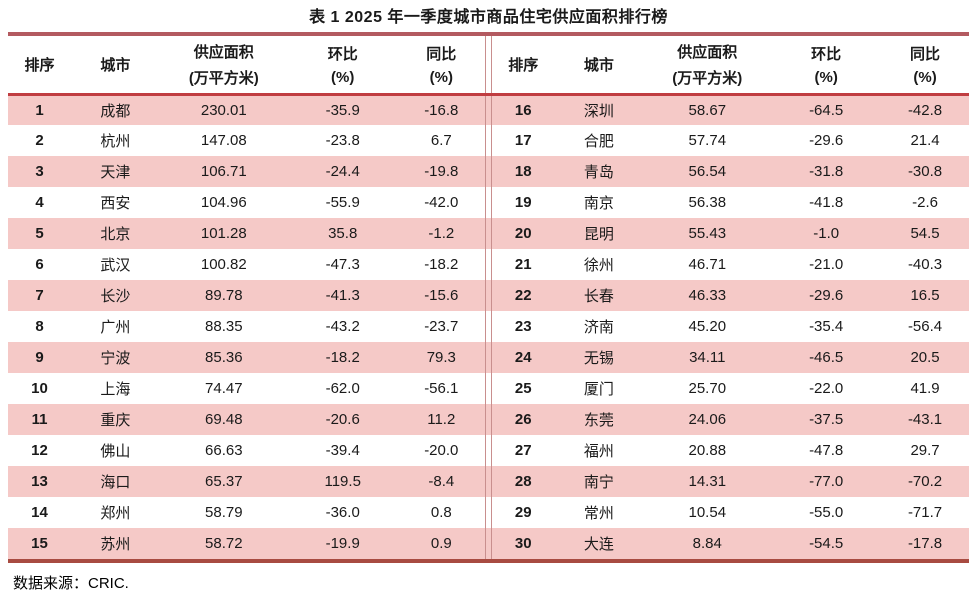  What do you see at coordinates (598, 482) in the screenshot?
I see `city-cell: 南宁` at bounding box center [598, 482].